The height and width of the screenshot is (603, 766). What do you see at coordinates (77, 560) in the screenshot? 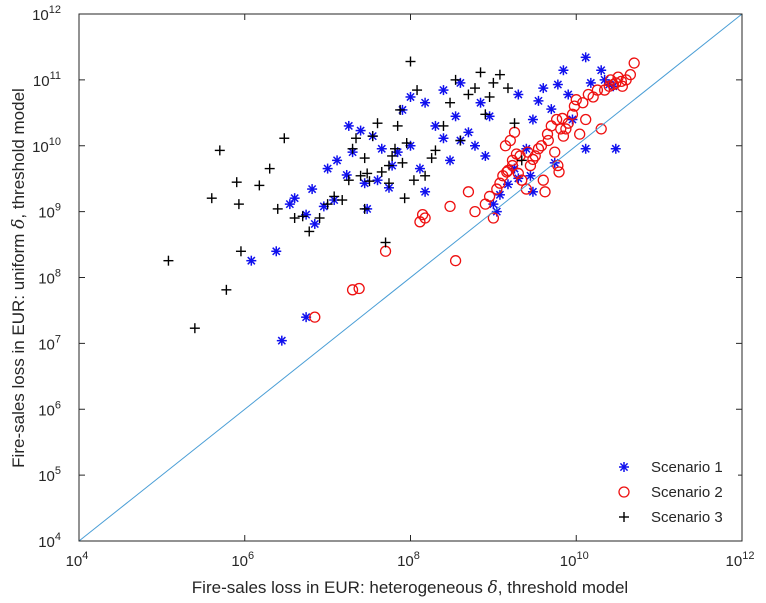
I see `x-tick-label-4: 10⁴` at bounding box center [77, 560].